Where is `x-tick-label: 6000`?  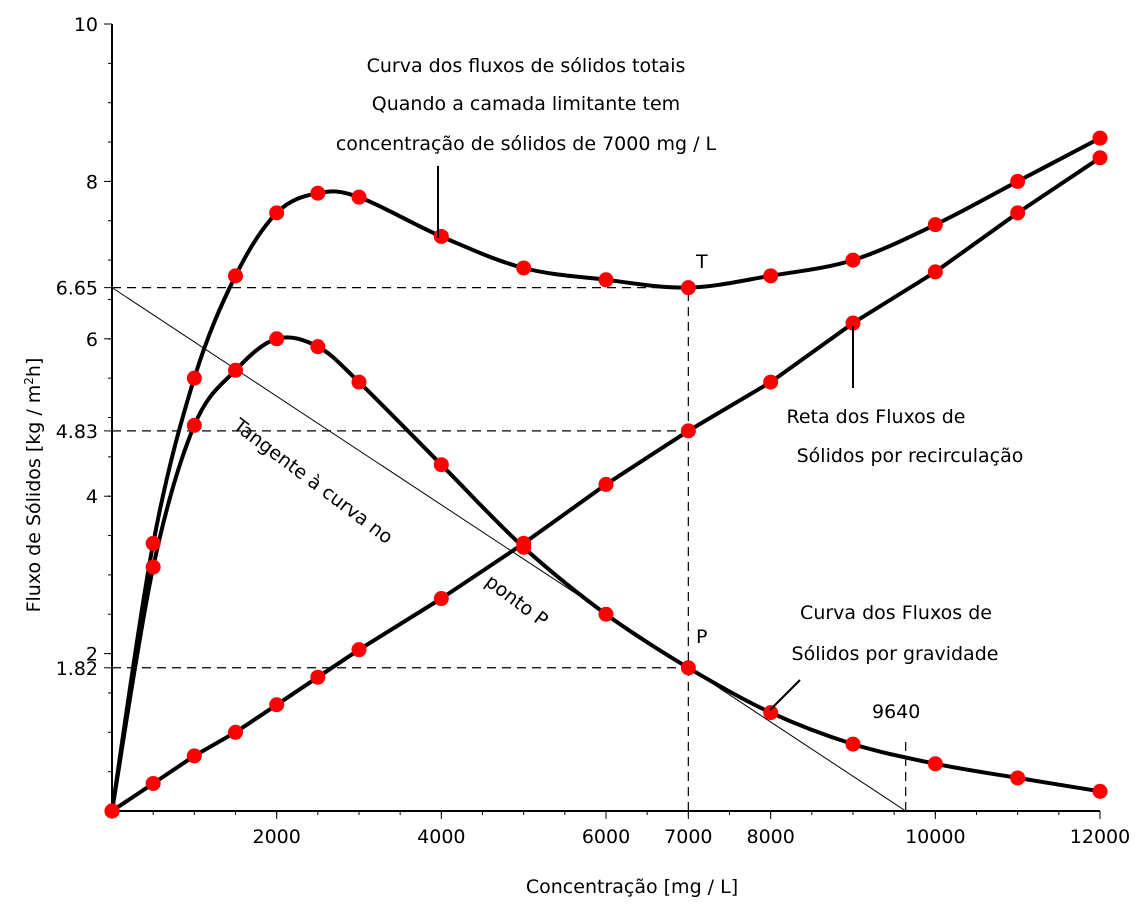
x-tick-label: 6000 is located at coordinates (606, 837).